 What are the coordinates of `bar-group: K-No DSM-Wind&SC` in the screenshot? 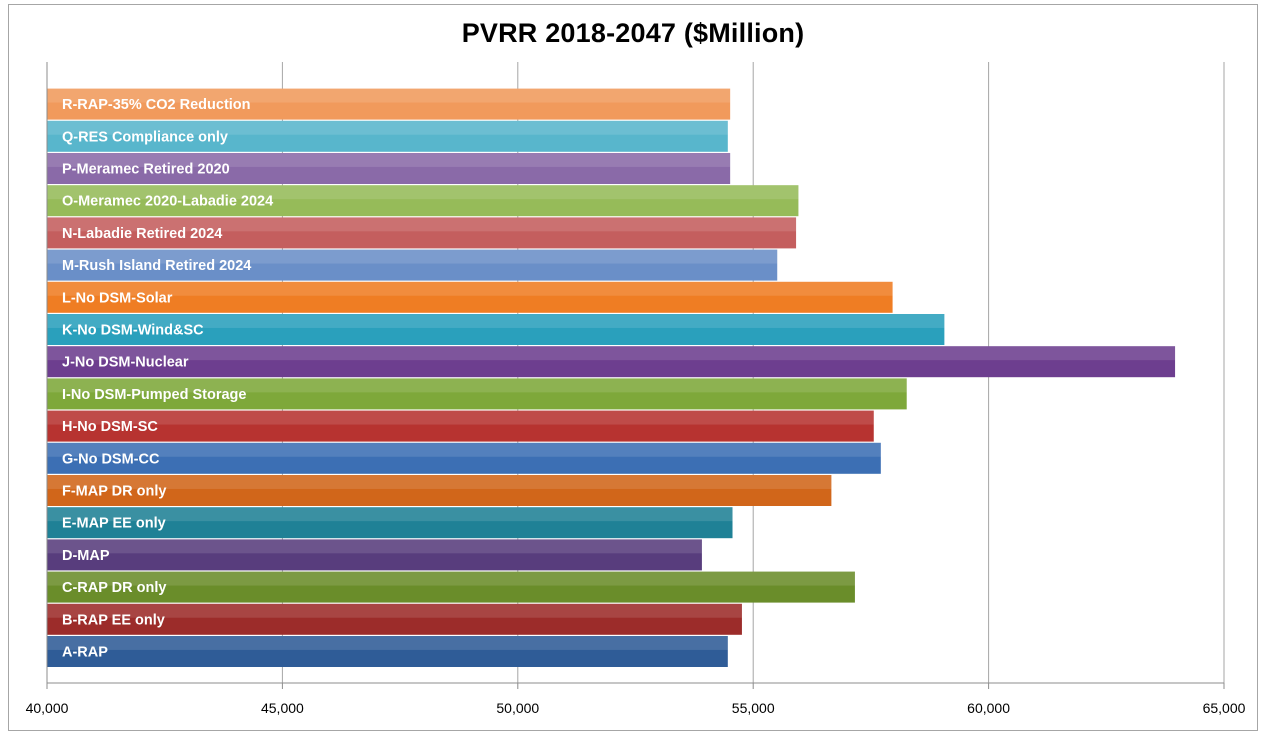 It's located at (496, 329).